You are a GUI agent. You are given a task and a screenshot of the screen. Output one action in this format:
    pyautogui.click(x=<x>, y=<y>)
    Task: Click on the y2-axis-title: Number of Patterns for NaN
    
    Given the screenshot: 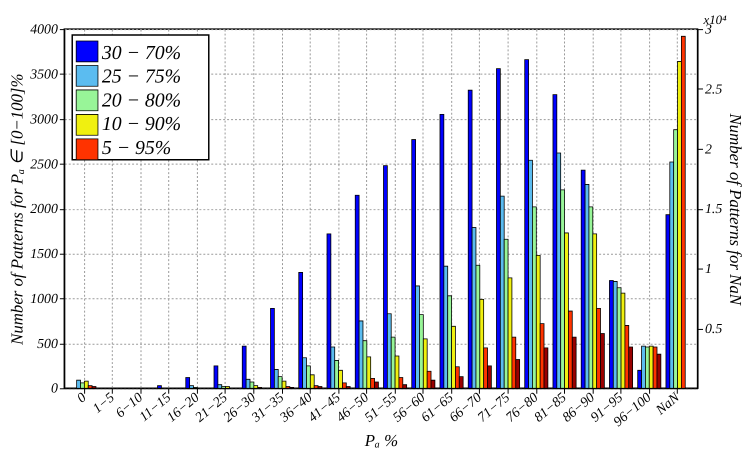 What is the action you would take?
    pyautogui.click(x=736, y=209)
    